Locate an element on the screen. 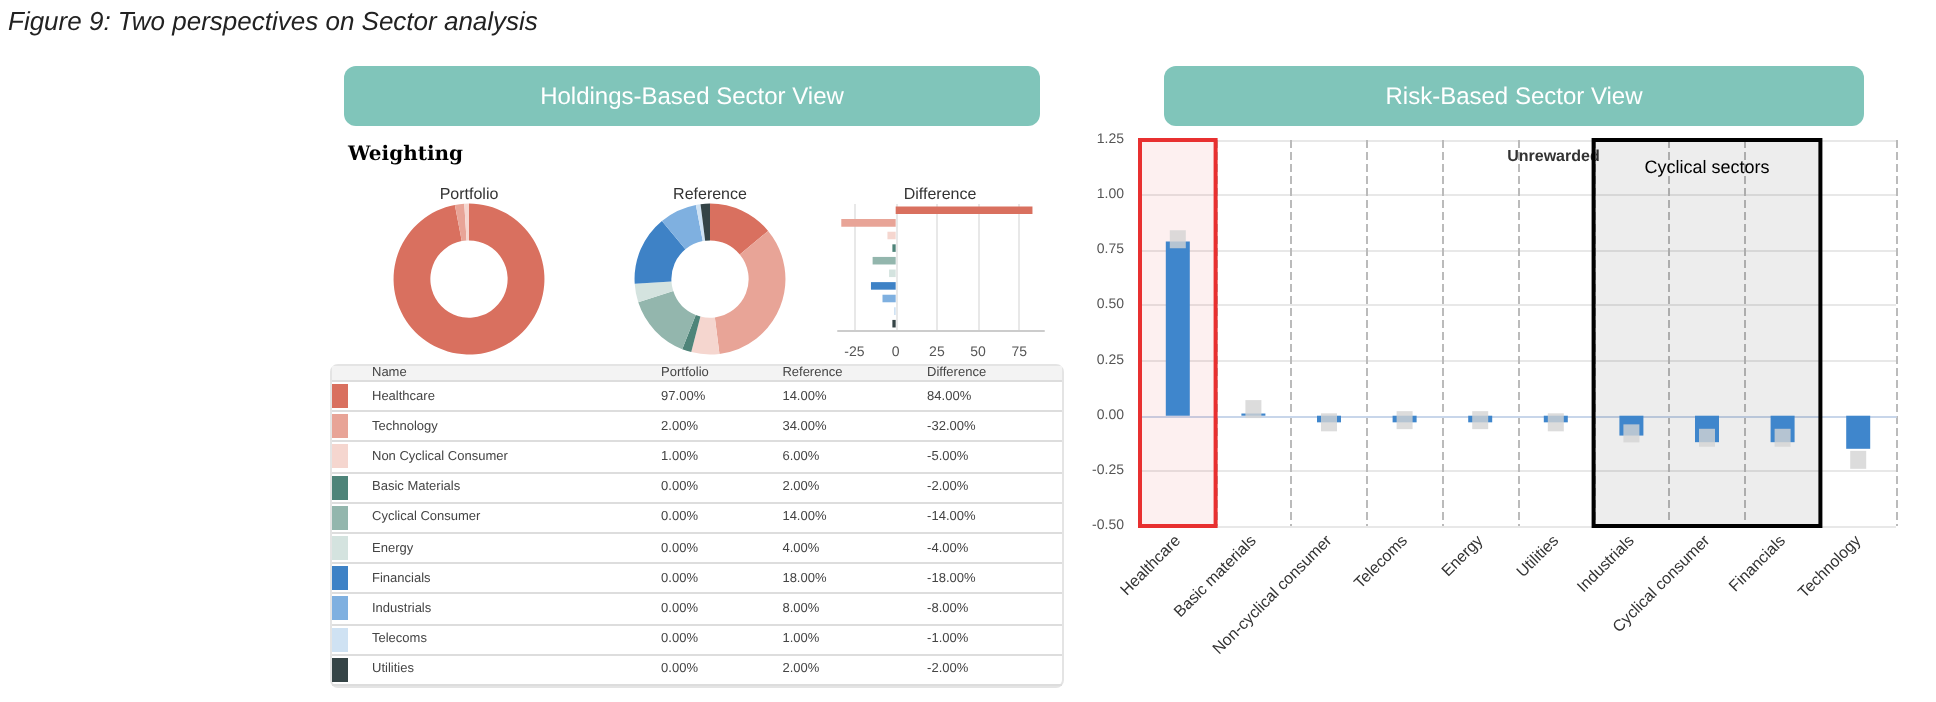 The image size is (1936, 702). text: Figure 9: Two perspectives on Sector analysis is located at coordinates (273, 21).